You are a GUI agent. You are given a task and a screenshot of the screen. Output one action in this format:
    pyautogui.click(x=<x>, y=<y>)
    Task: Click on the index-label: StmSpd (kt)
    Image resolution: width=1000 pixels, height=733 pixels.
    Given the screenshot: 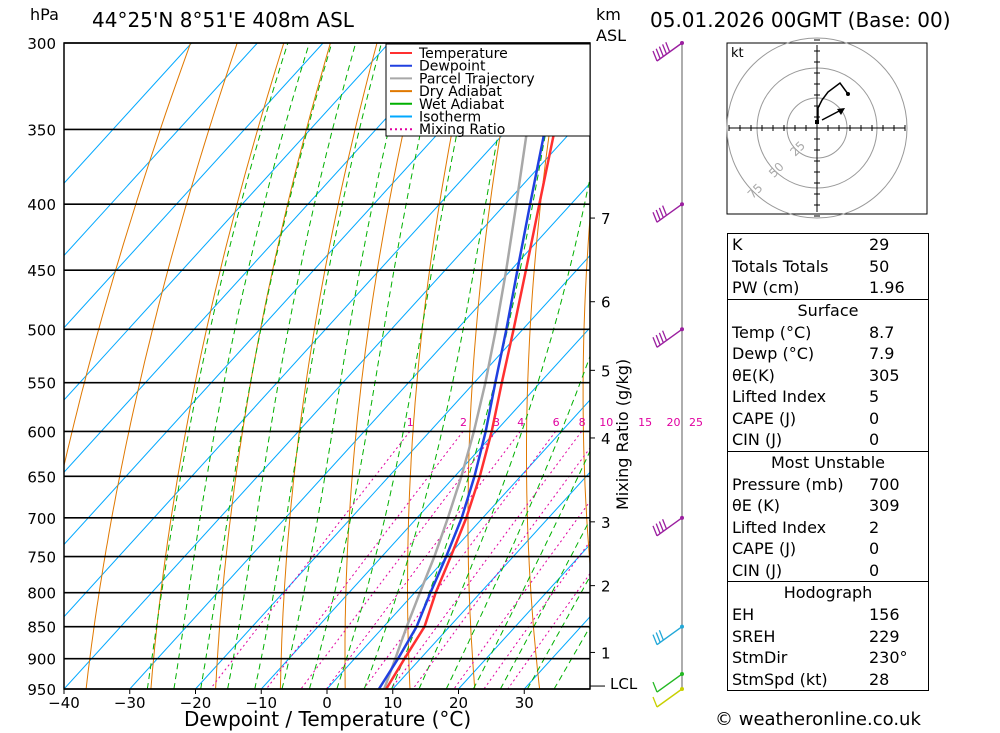 What is the action you would take?
    pyautogui.click(x=780, y=679)
    